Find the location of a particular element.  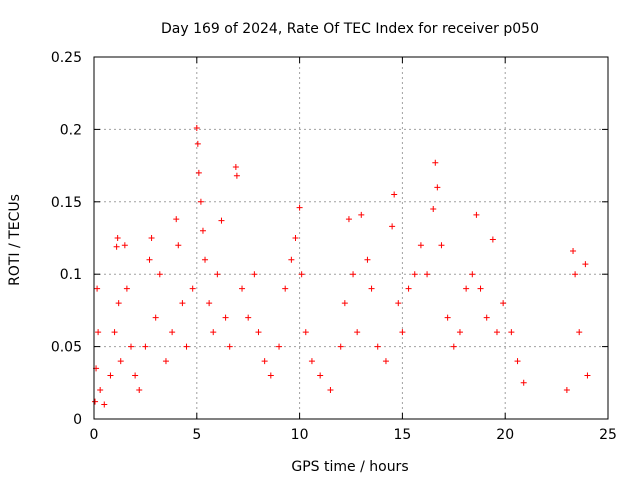

x-tick-label: 0 is located at coordinates (94, 435).